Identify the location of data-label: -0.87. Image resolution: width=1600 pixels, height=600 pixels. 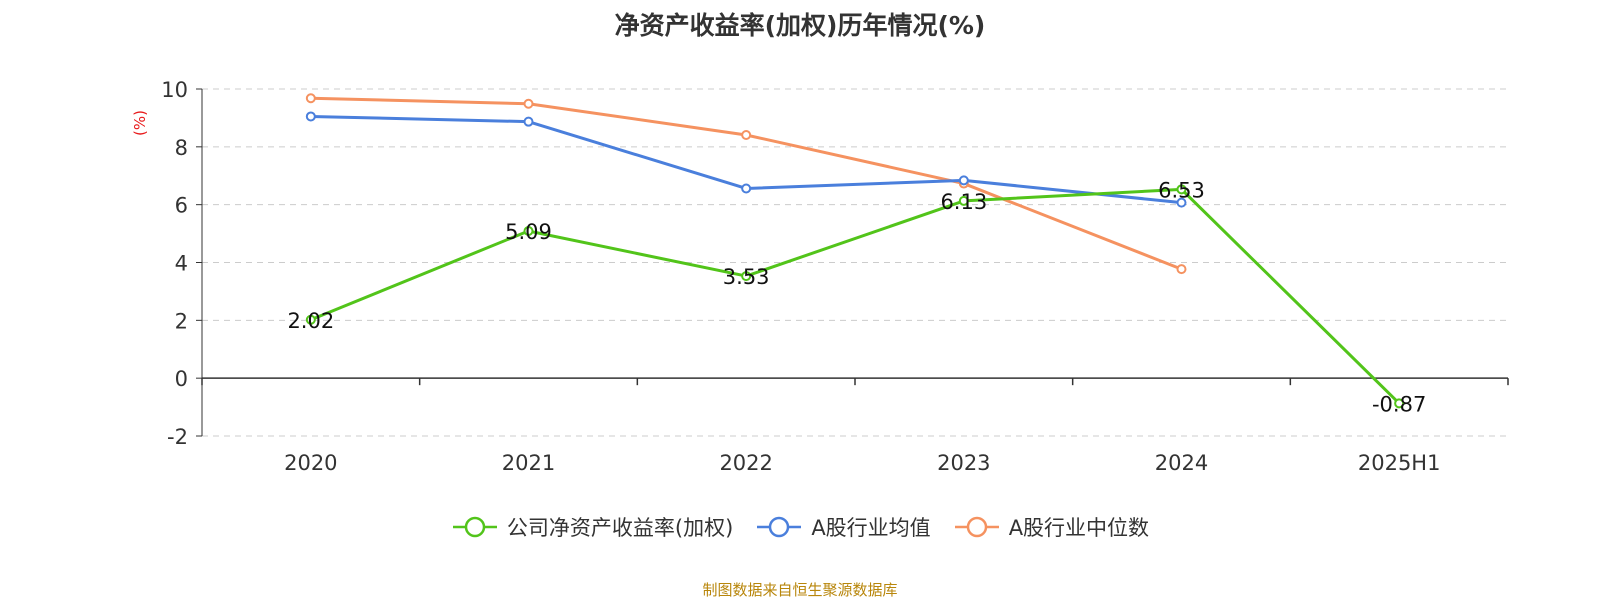
(1399, 404).